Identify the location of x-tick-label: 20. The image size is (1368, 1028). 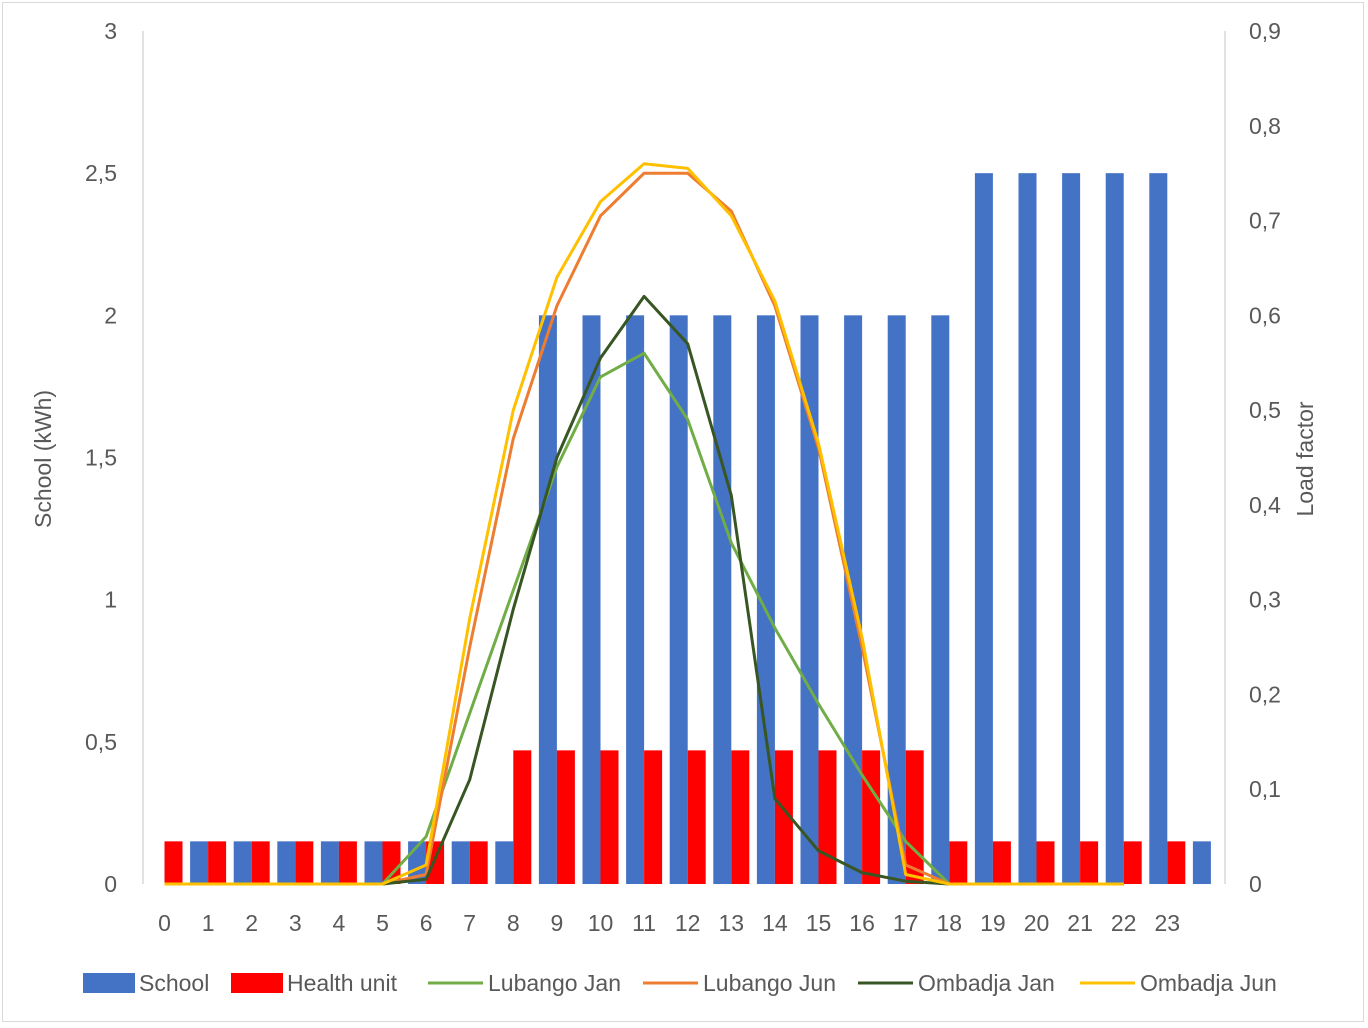
(1037, 923).